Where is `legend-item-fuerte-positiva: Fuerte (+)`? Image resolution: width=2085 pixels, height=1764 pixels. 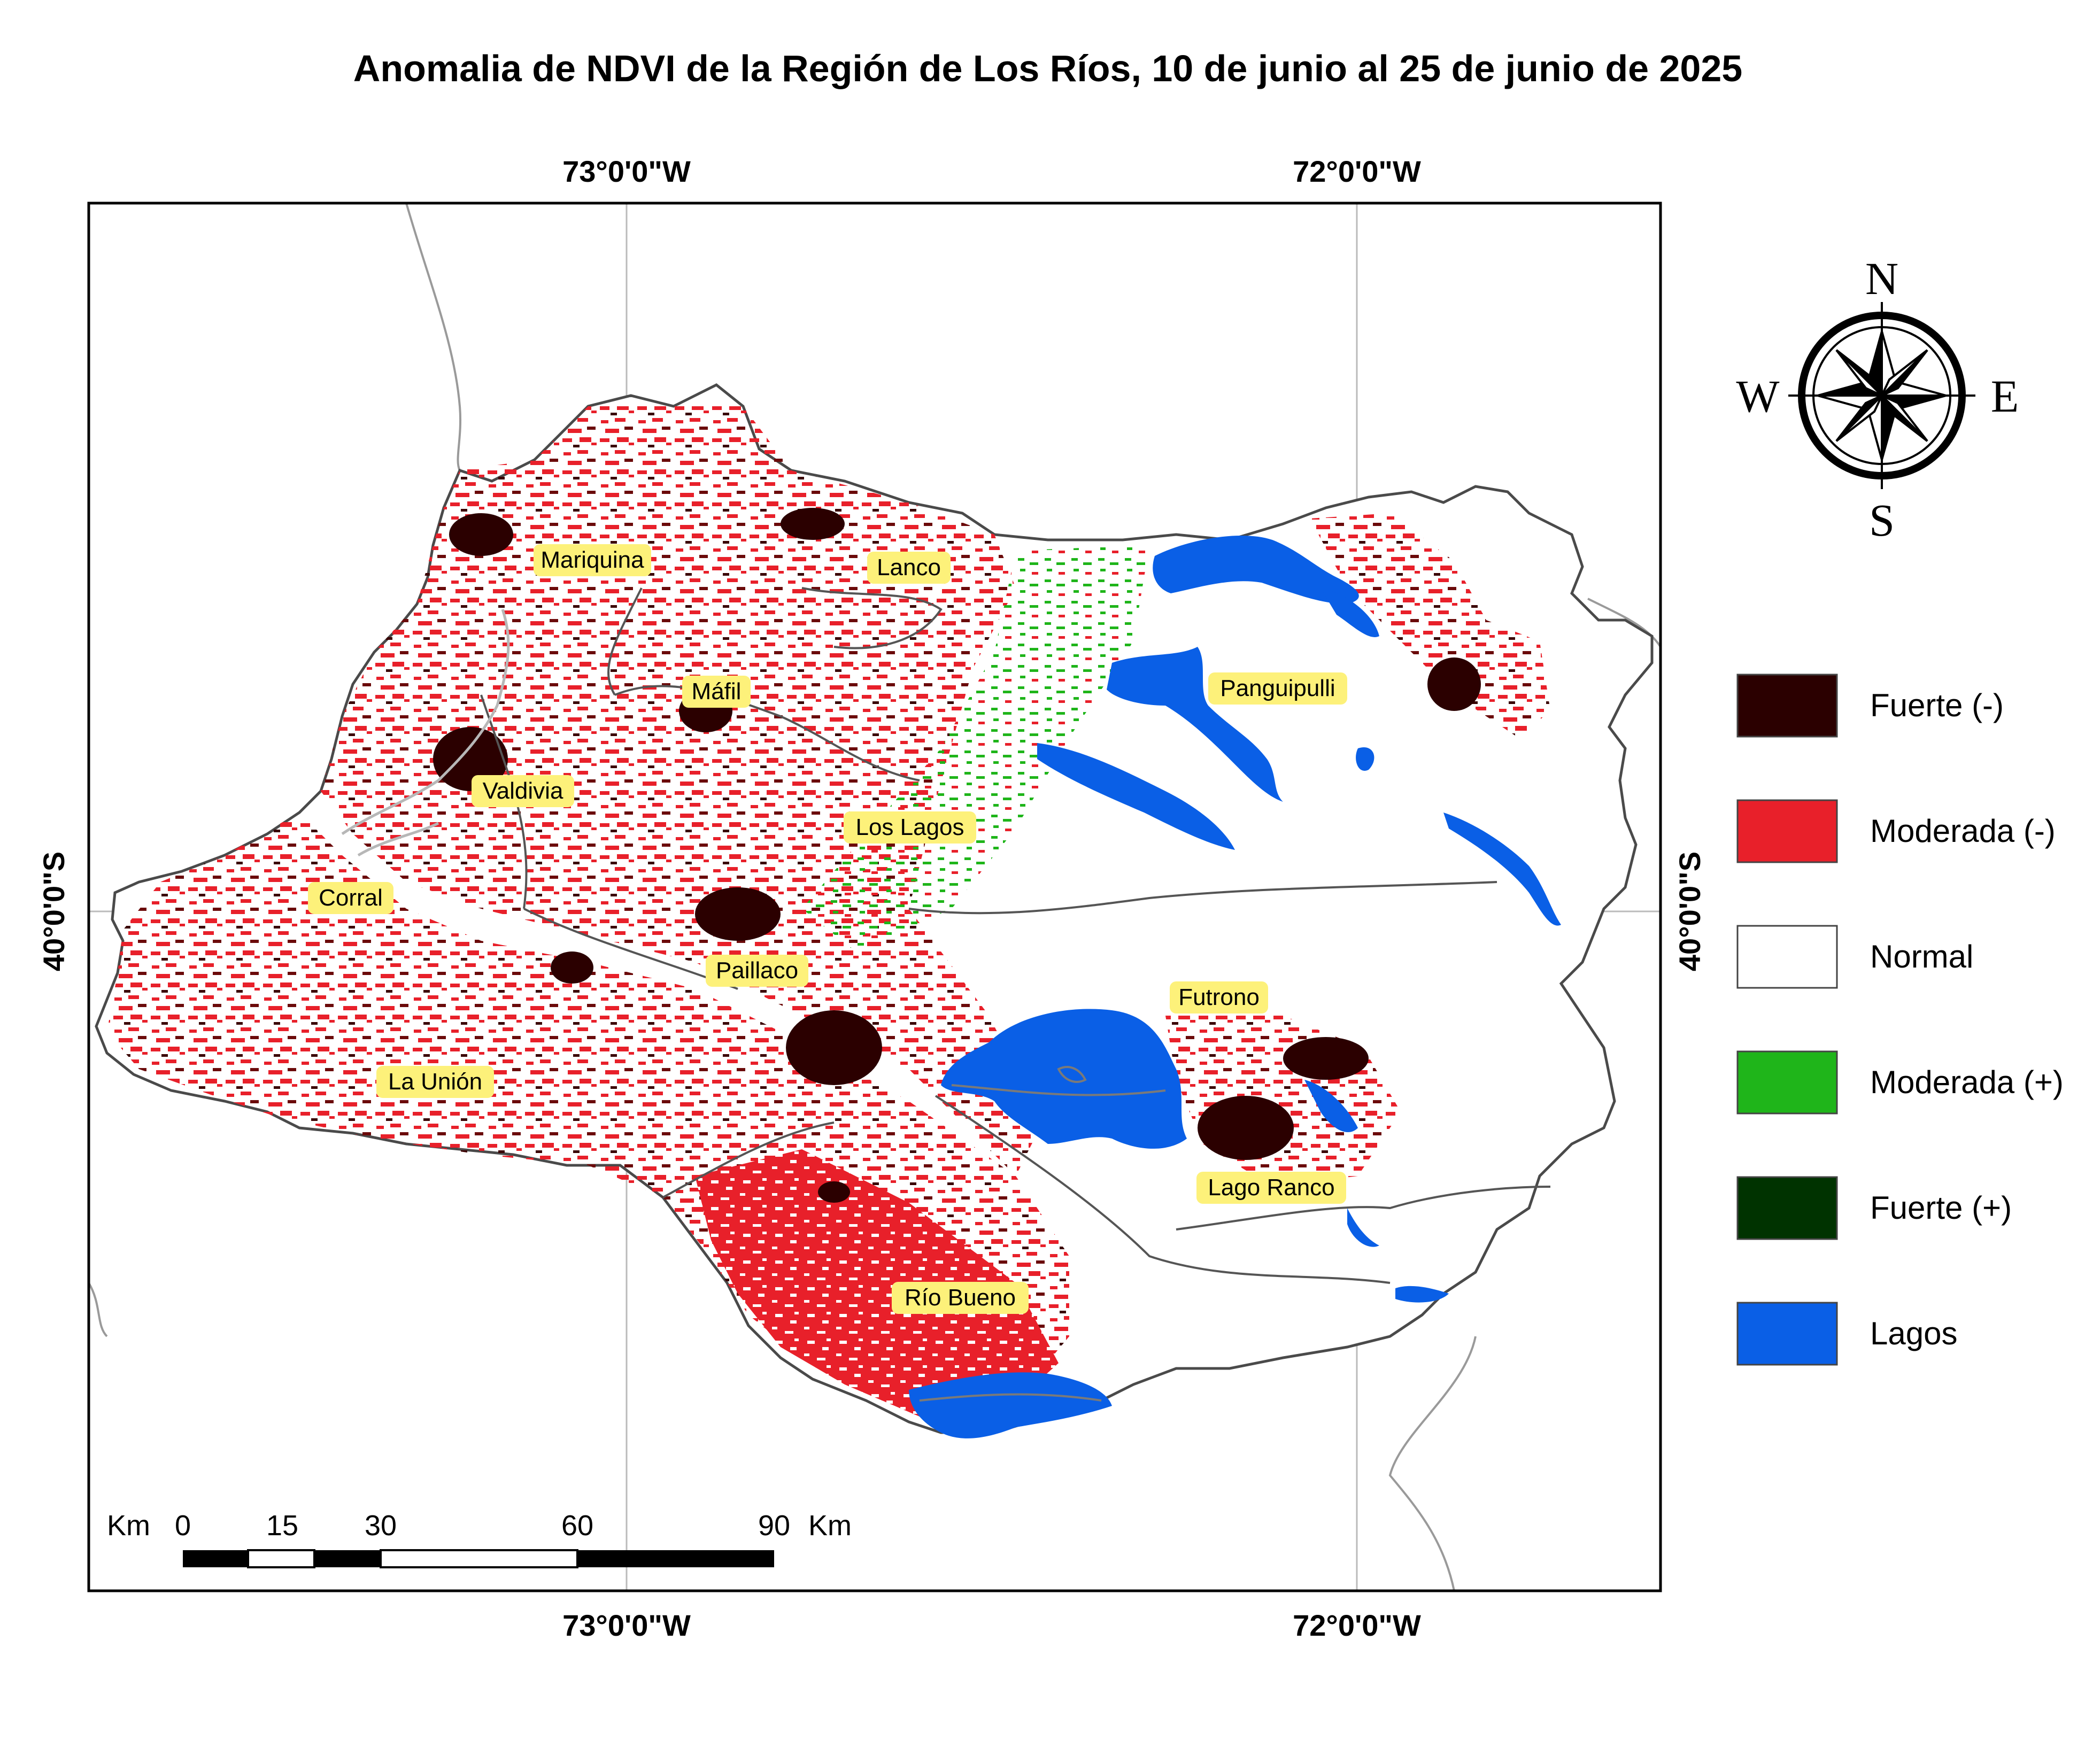
legend-item-fuerte-positiva: Fuerte (+) is located at coordinates (1874, 1208).